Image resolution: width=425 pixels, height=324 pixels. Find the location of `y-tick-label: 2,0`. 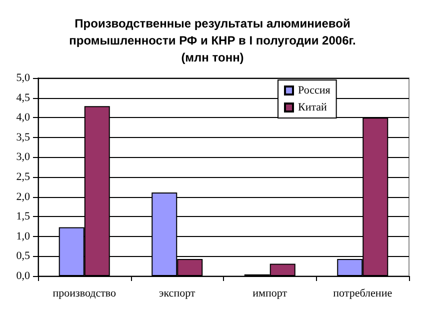

y-tick-label: 2,0 is located at coordinates (23, 196).